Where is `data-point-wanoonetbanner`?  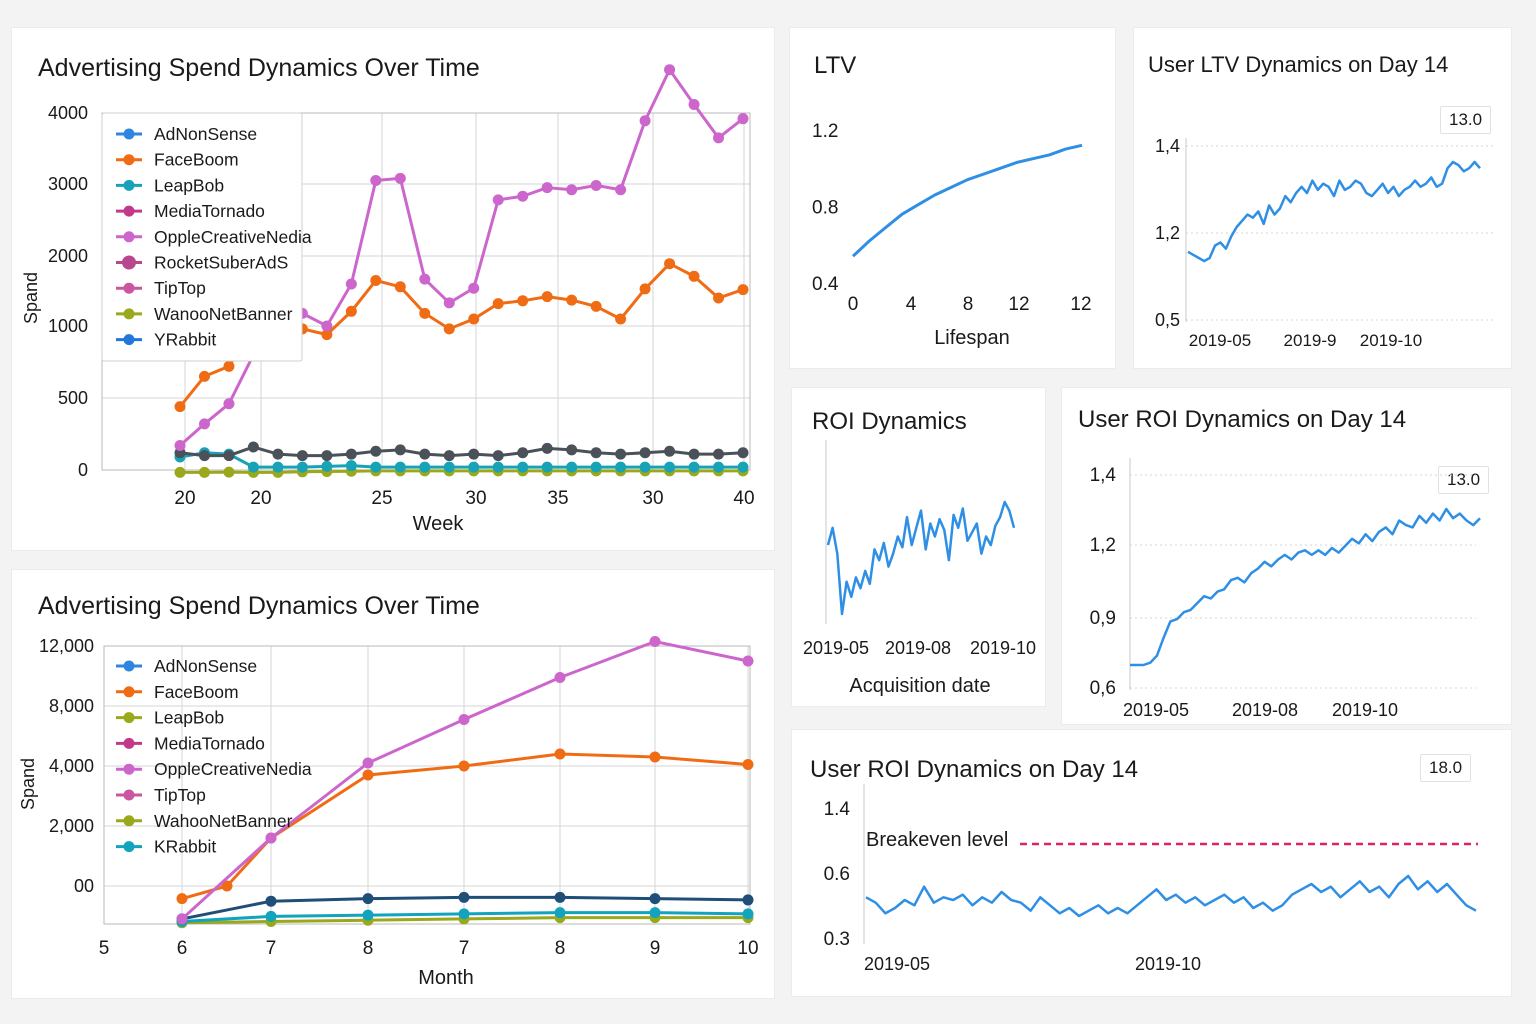
data-point-wanoonetbanner is located at coordinates (180, 472).